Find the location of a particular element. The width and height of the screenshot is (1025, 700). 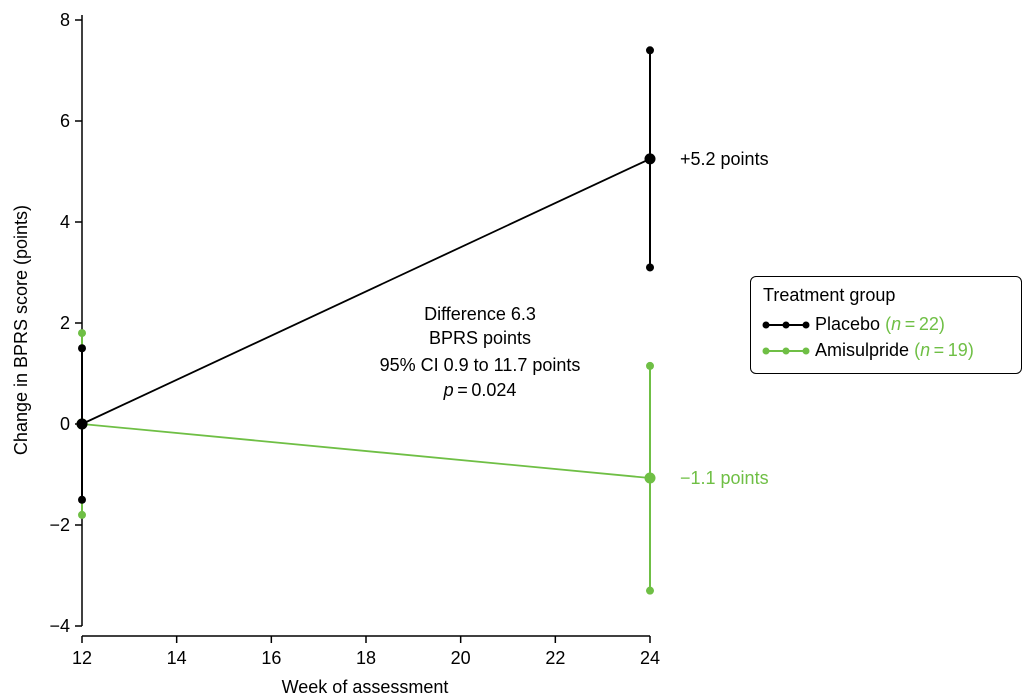

y-tick-label: 6 is located at coordinates (65, 121).